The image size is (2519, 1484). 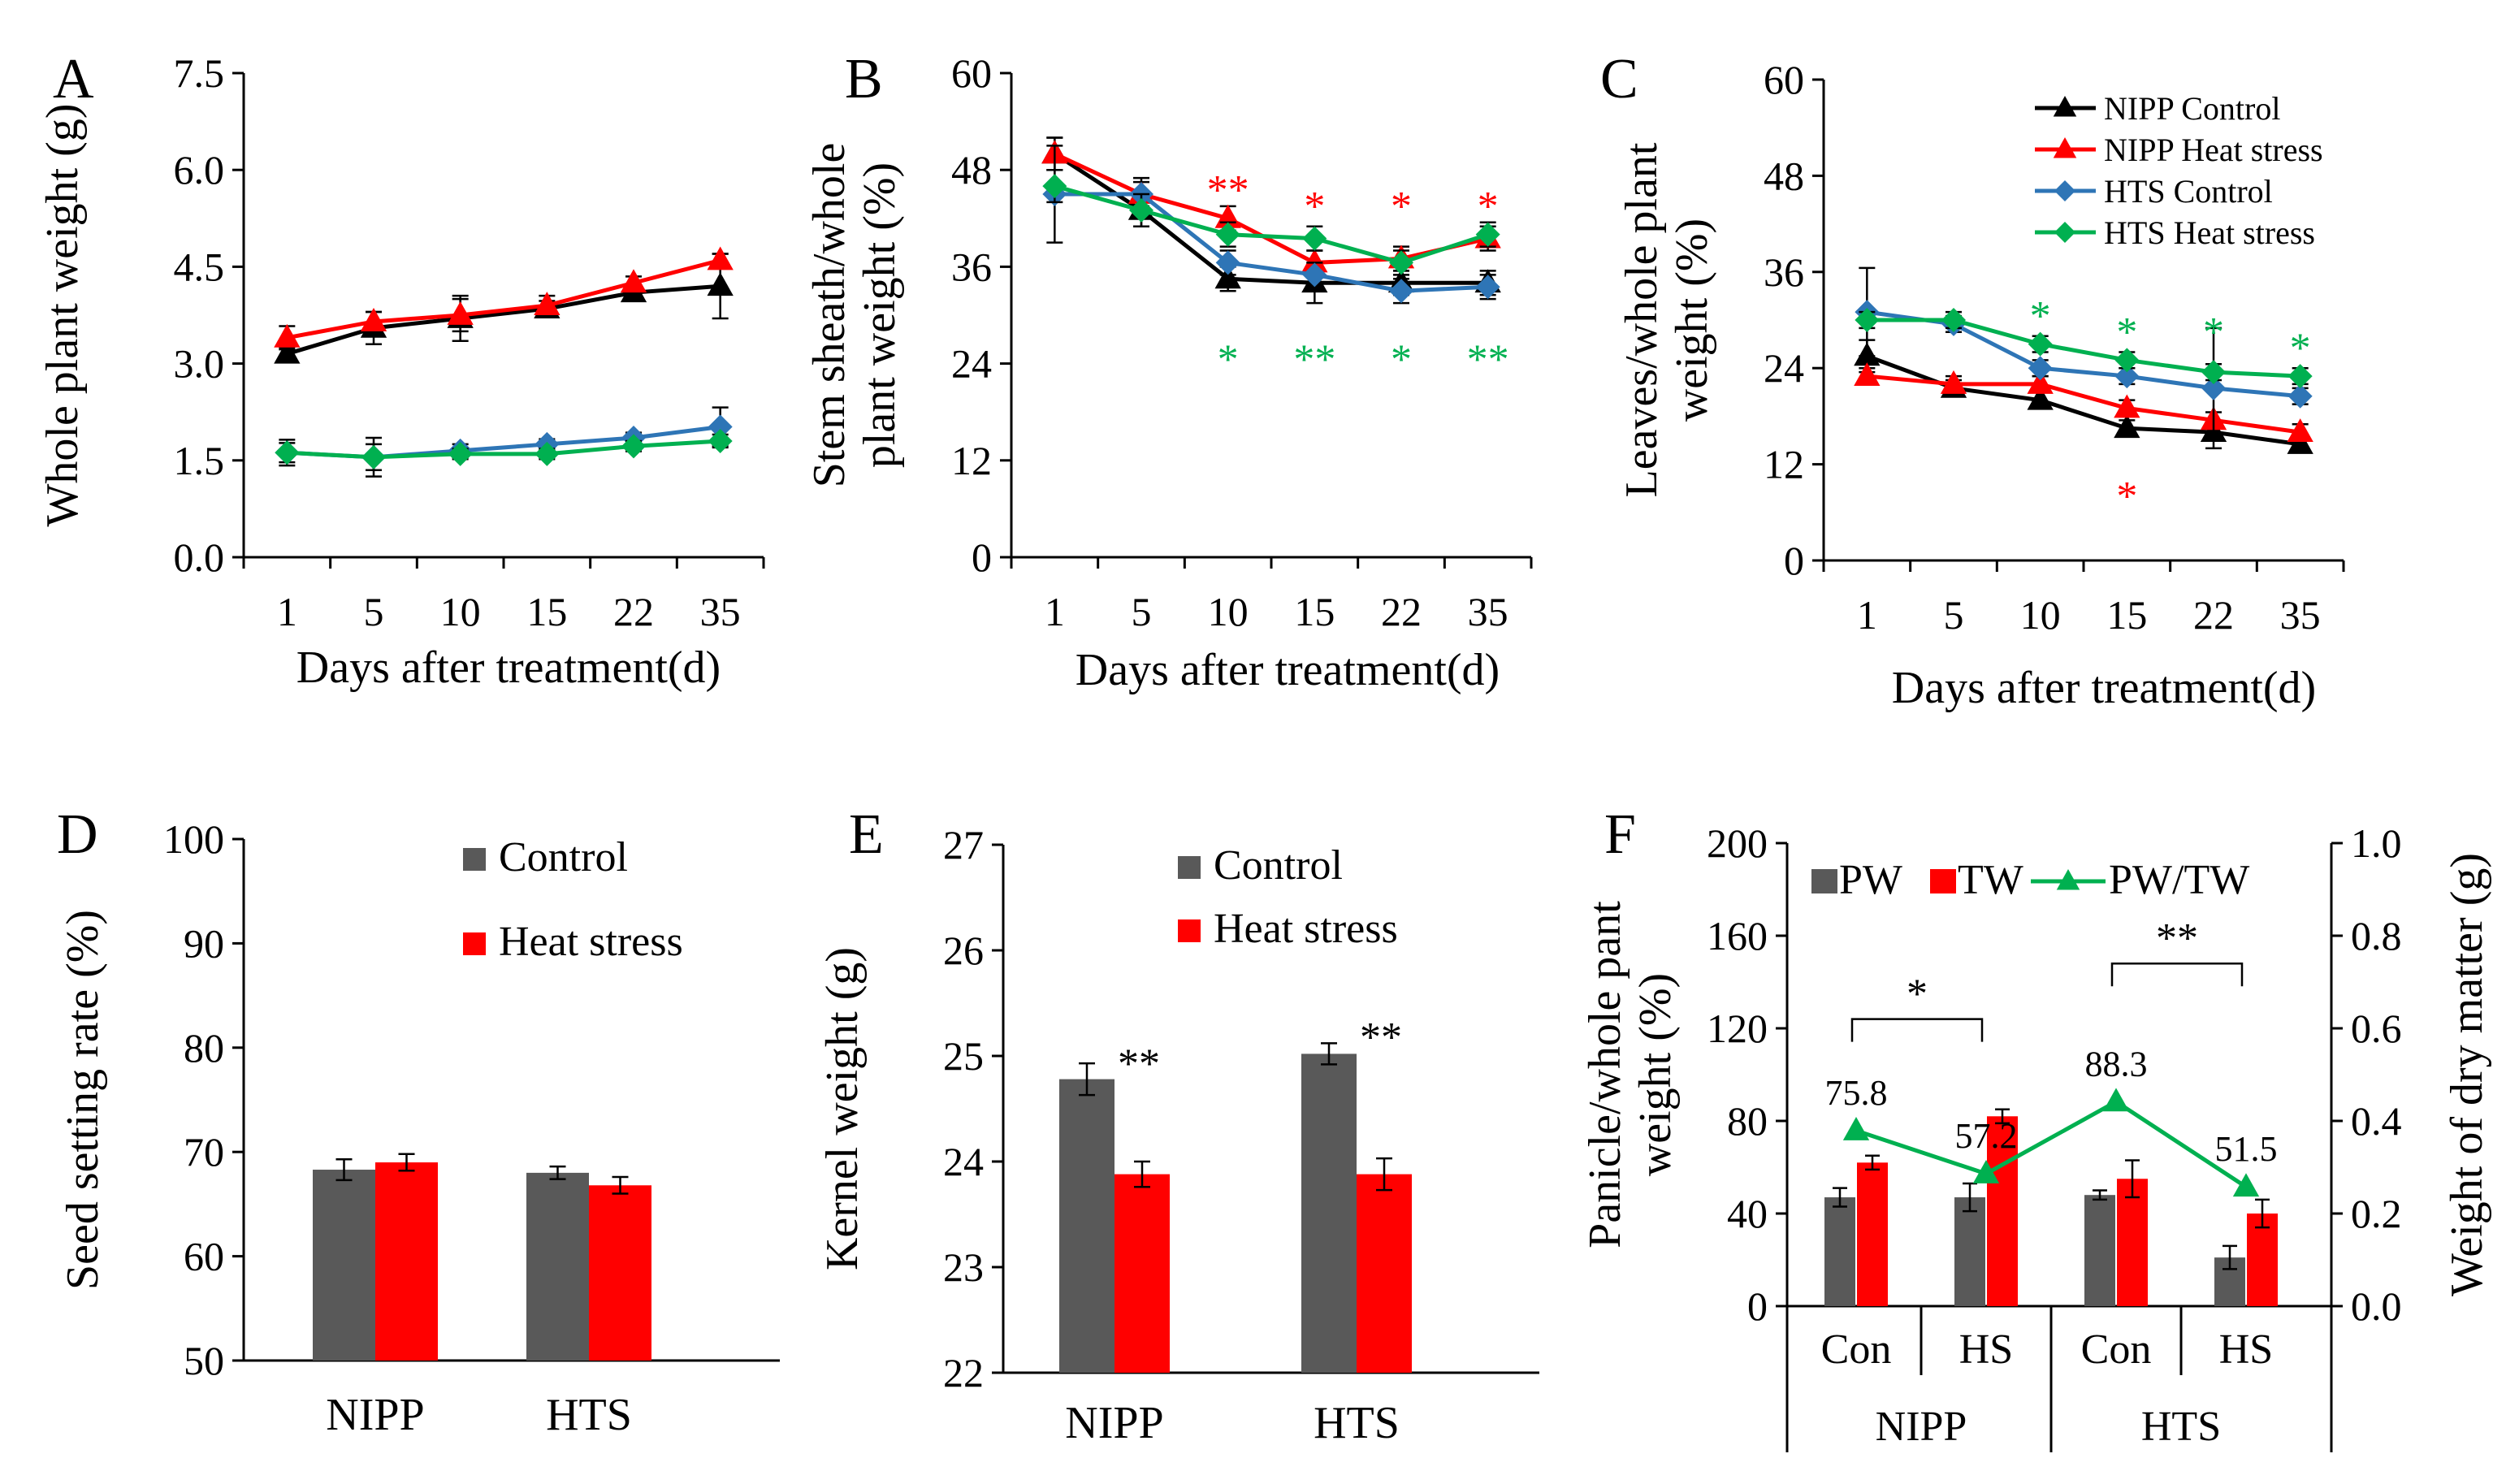 I want to click on ratio-point, so click(x=1986, y=1171).